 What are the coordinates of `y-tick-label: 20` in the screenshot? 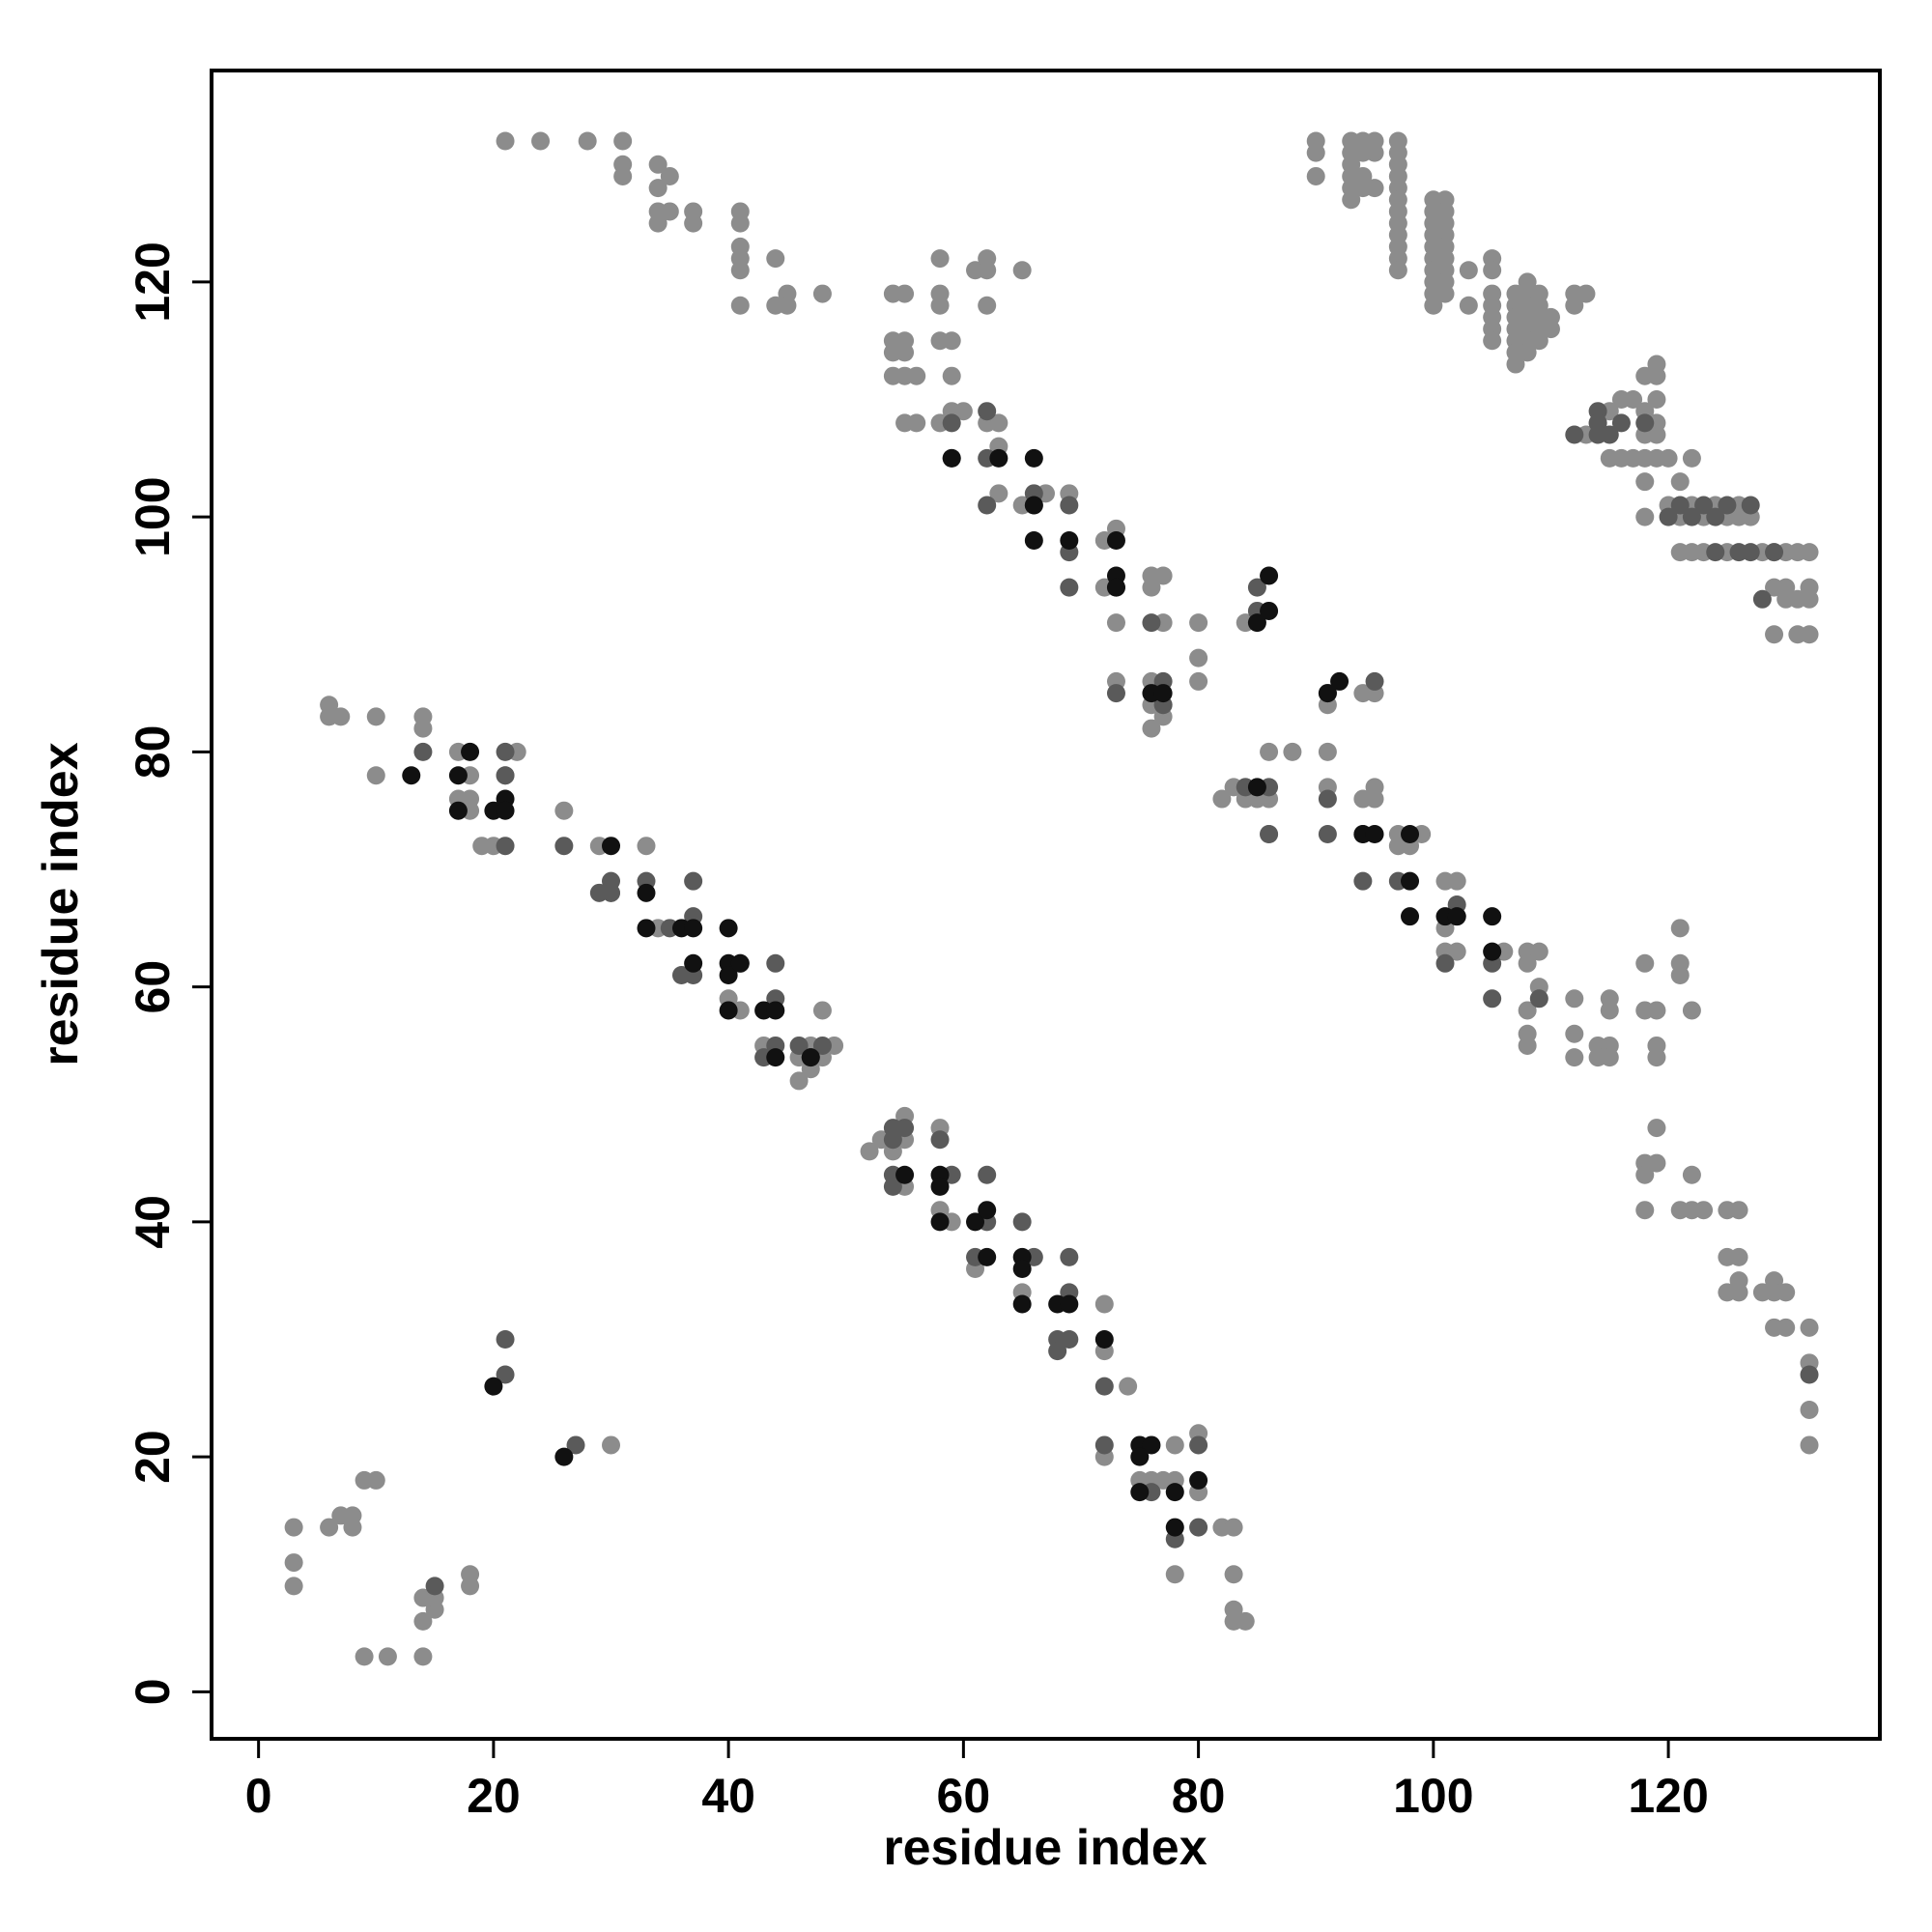 It's located at (153, 1457).